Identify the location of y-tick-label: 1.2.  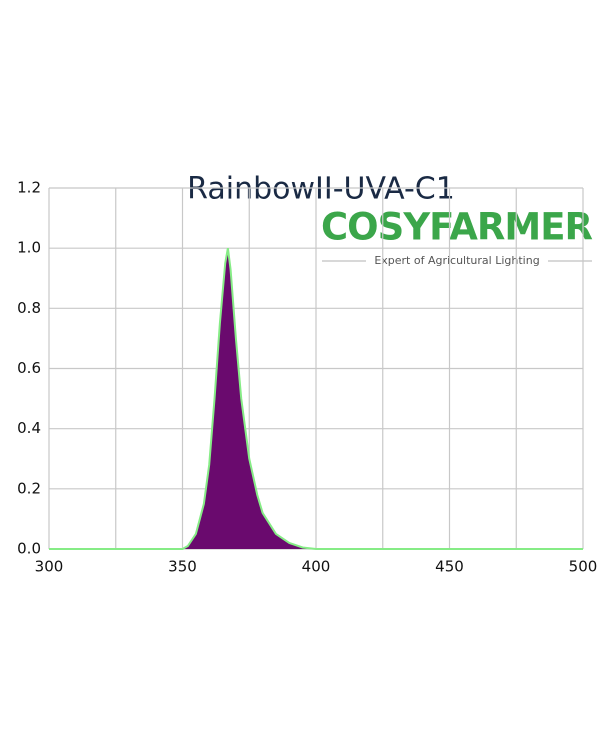
(29, 188).